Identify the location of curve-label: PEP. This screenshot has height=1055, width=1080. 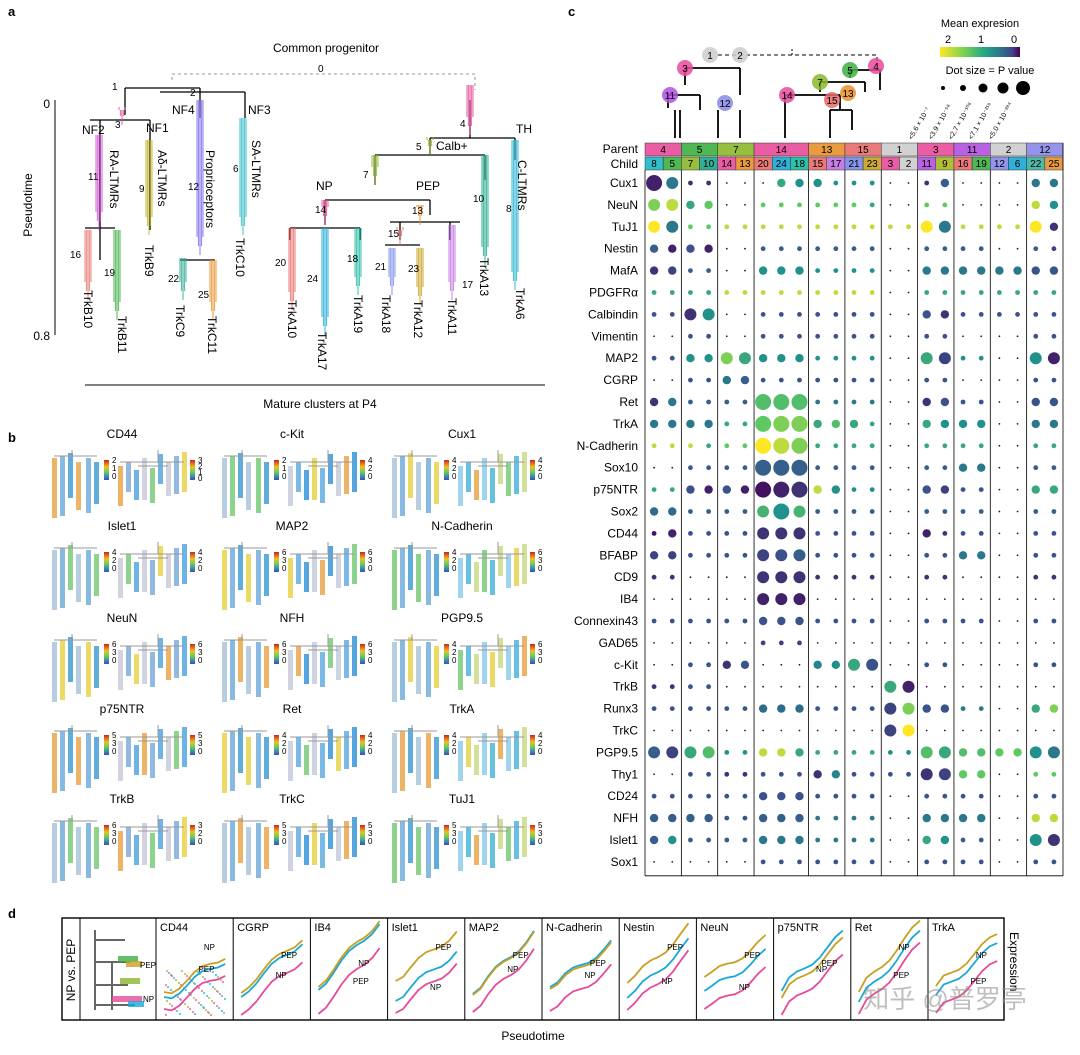
(289, 955).